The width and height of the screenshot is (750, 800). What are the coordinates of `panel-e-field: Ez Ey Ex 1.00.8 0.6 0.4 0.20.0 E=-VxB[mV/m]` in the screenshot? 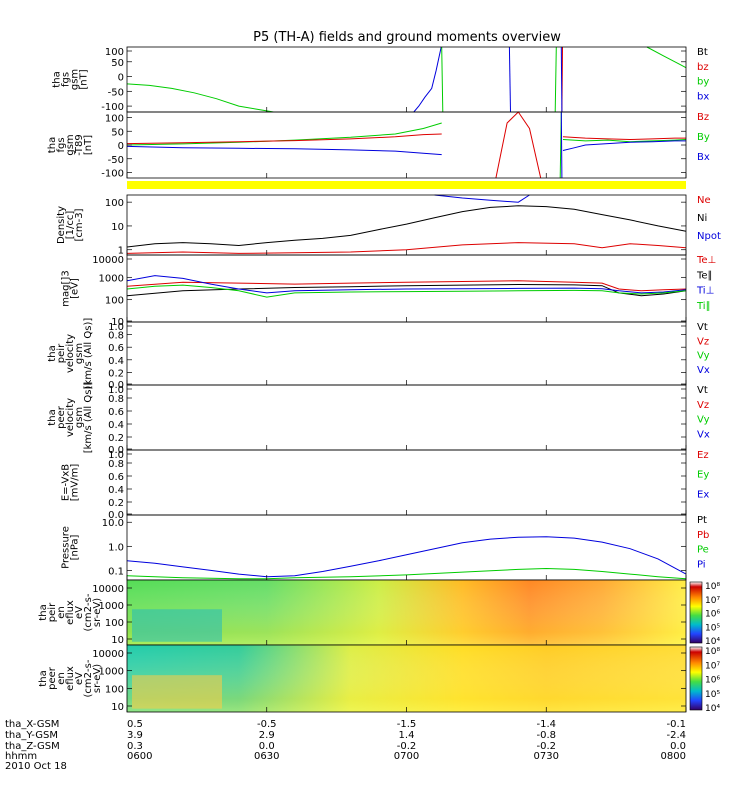 It's located at (385, 485).